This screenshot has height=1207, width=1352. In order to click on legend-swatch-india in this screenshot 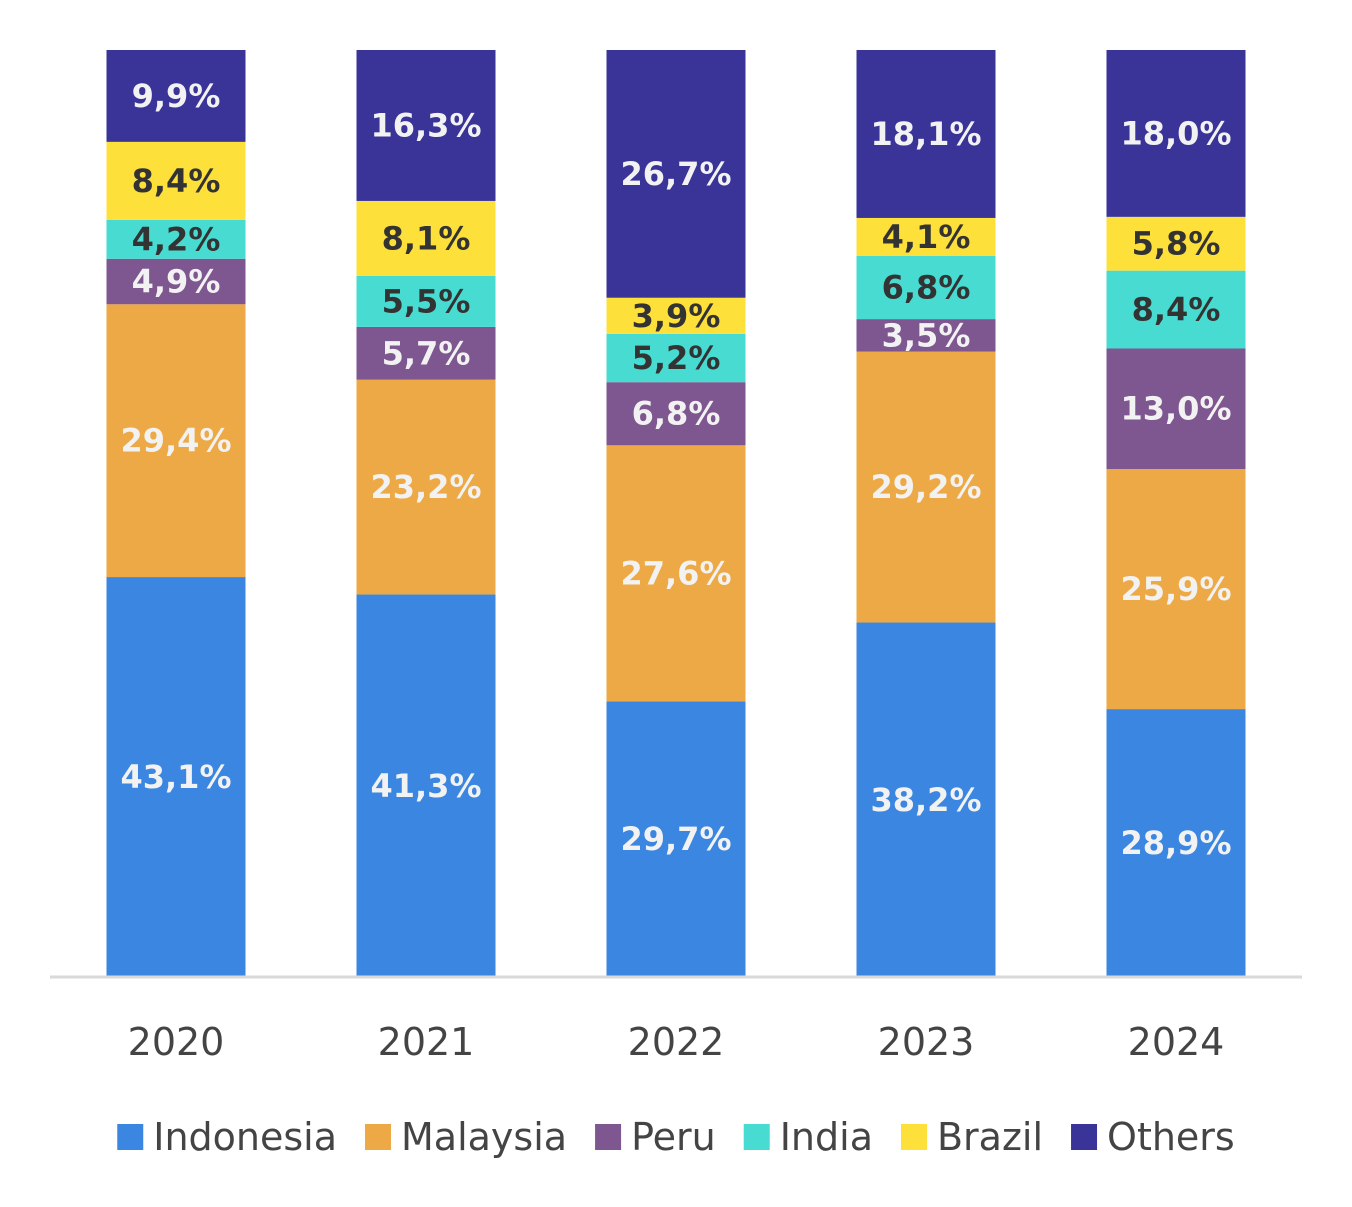, I will do `click(756, 1137)`.